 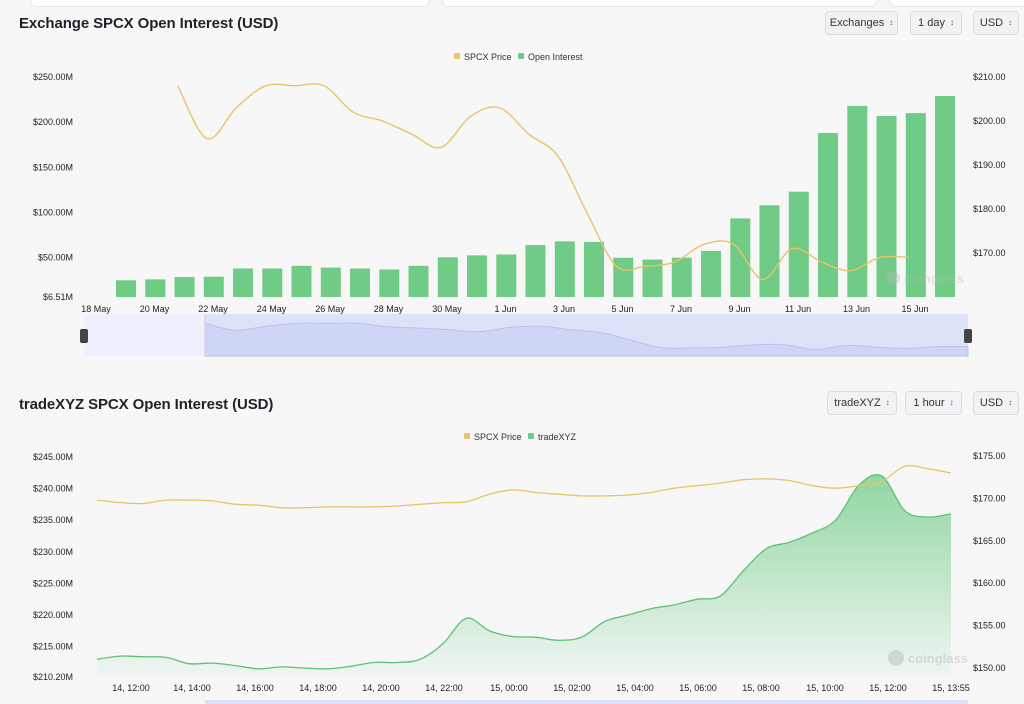 What do you see at coordinates (857, 403) in the screenshot?
I see `exchange-select-2-label: tradeXYZ` at bounding box center [857, 403].